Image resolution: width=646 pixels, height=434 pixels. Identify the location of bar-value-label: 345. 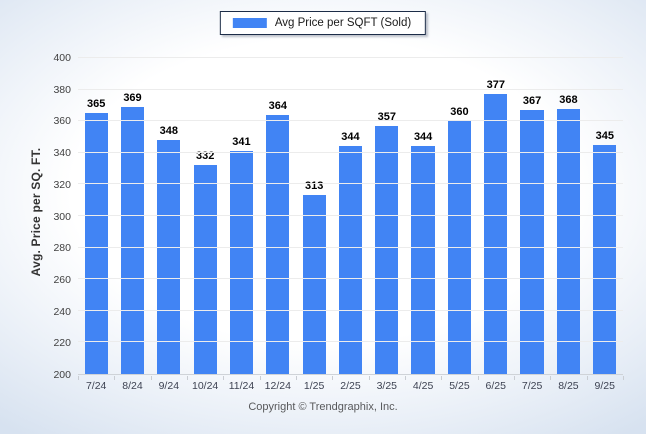
(604, 135).